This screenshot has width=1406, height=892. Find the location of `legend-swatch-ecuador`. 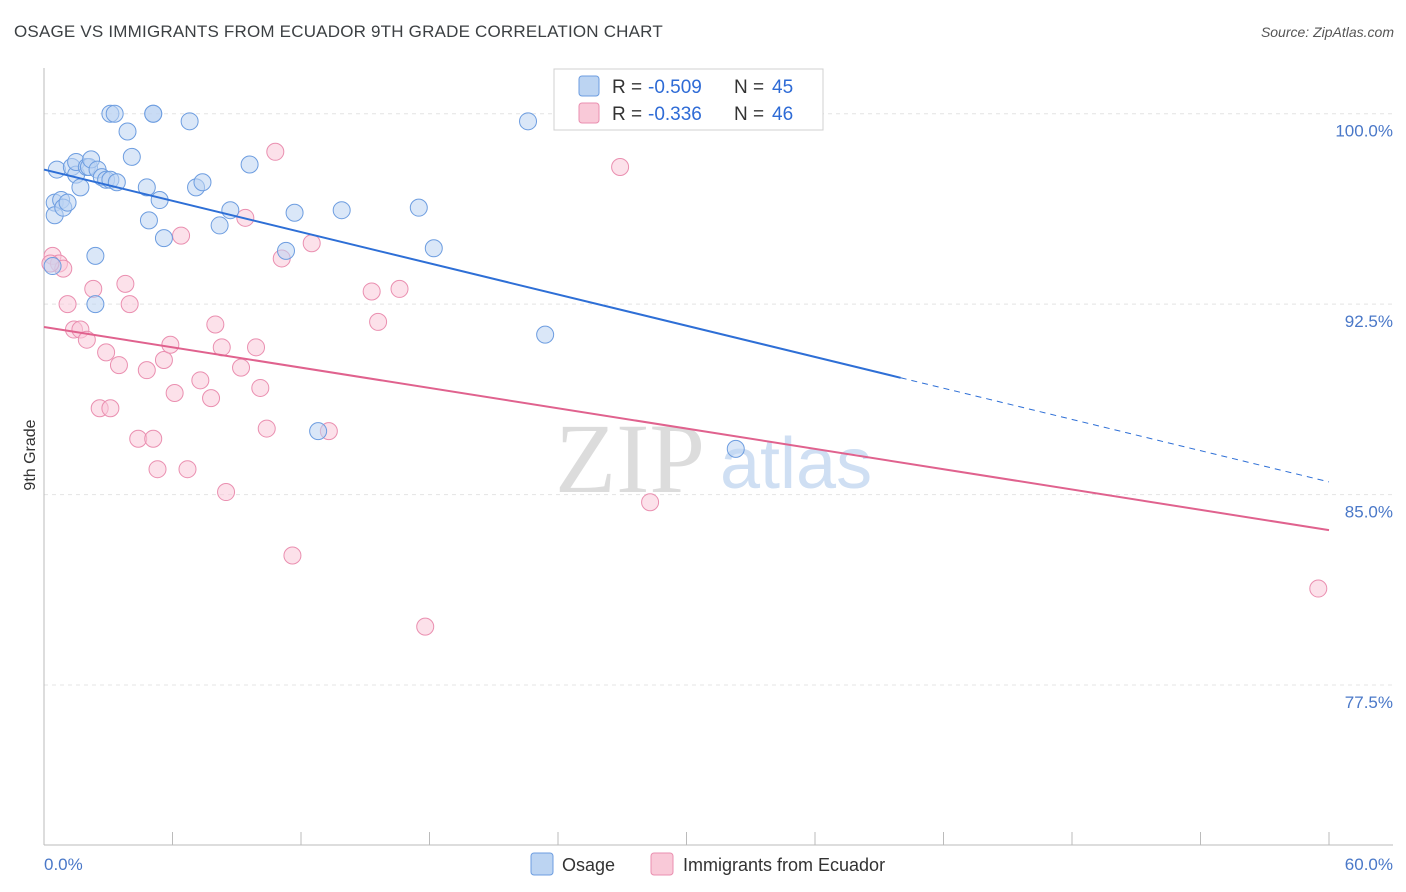

legend-swatch-ecuador is located at coordinates (662, 864).